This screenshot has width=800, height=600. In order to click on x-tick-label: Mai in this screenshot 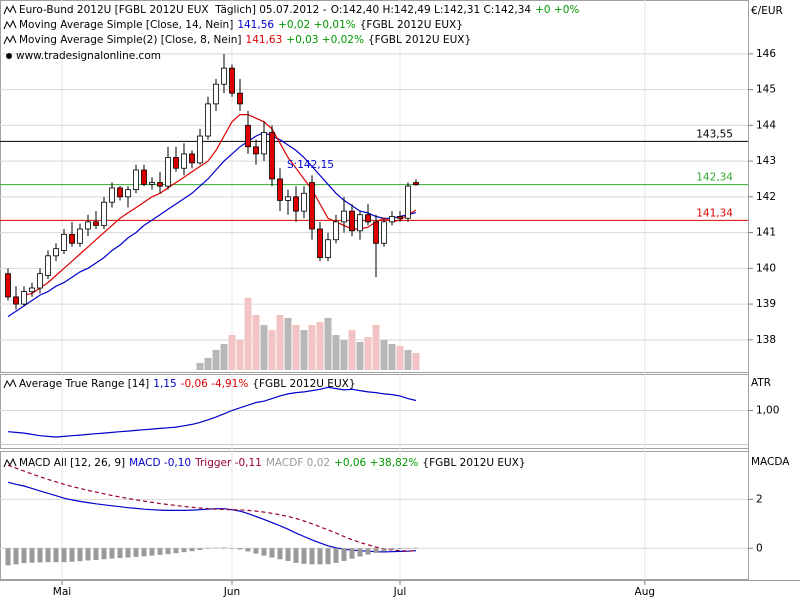, I will do `click(62, 592)`.